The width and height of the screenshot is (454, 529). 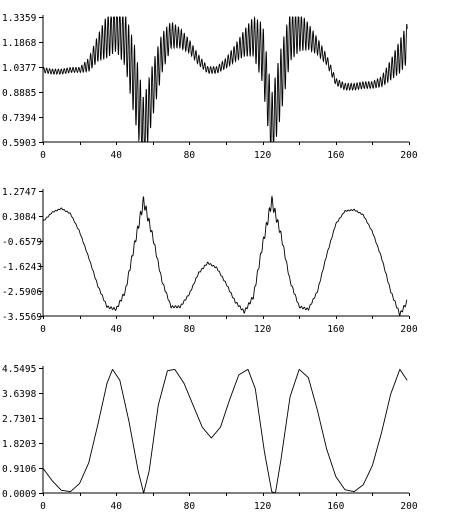 What do you see at coordinates (22, 292) in the screenshot?
I see `y-tick-label: -2.5906` at bounding box center [22, 292].